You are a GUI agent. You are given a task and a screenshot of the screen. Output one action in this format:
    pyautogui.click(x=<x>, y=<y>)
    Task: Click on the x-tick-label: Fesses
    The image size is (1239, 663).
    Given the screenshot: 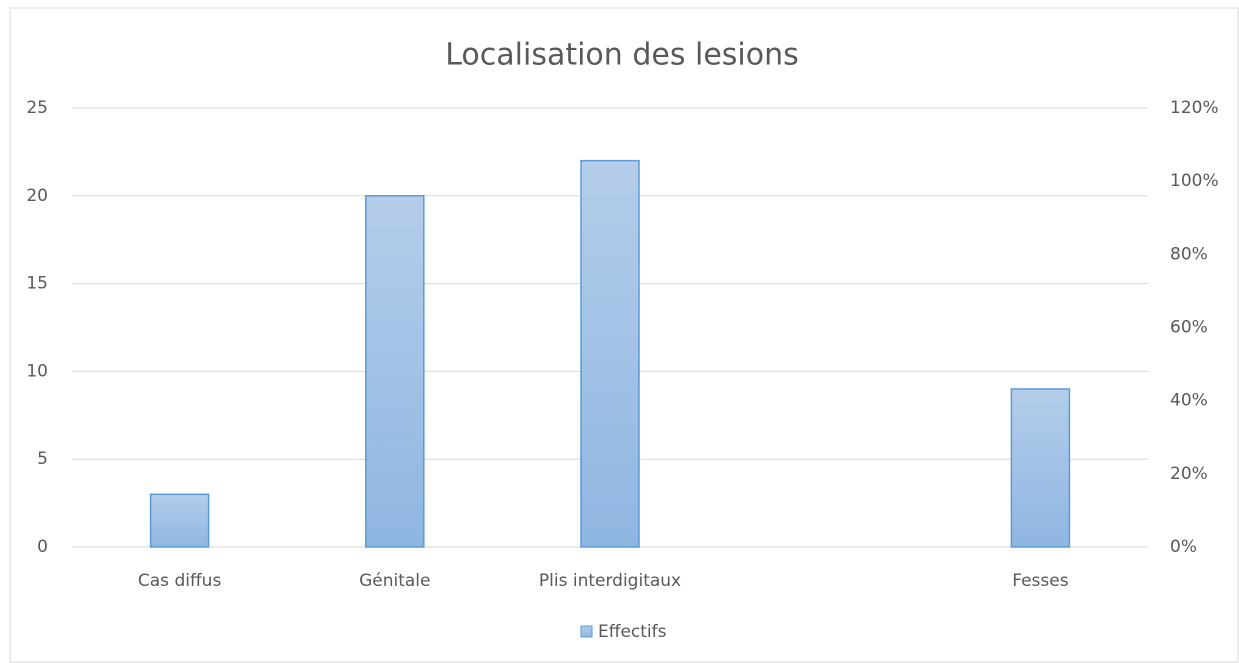 What is the action you would take?
    pyautogui.click(x=1040, y=581)
    